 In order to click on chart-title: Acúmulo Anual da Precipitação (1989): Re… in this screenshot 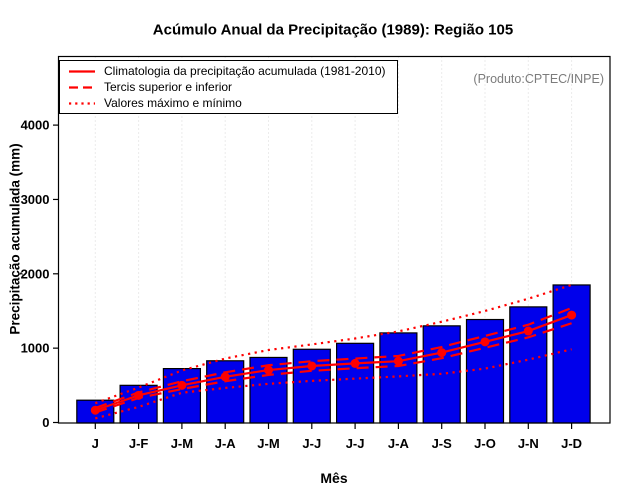, I will do `click(333, 30)`.